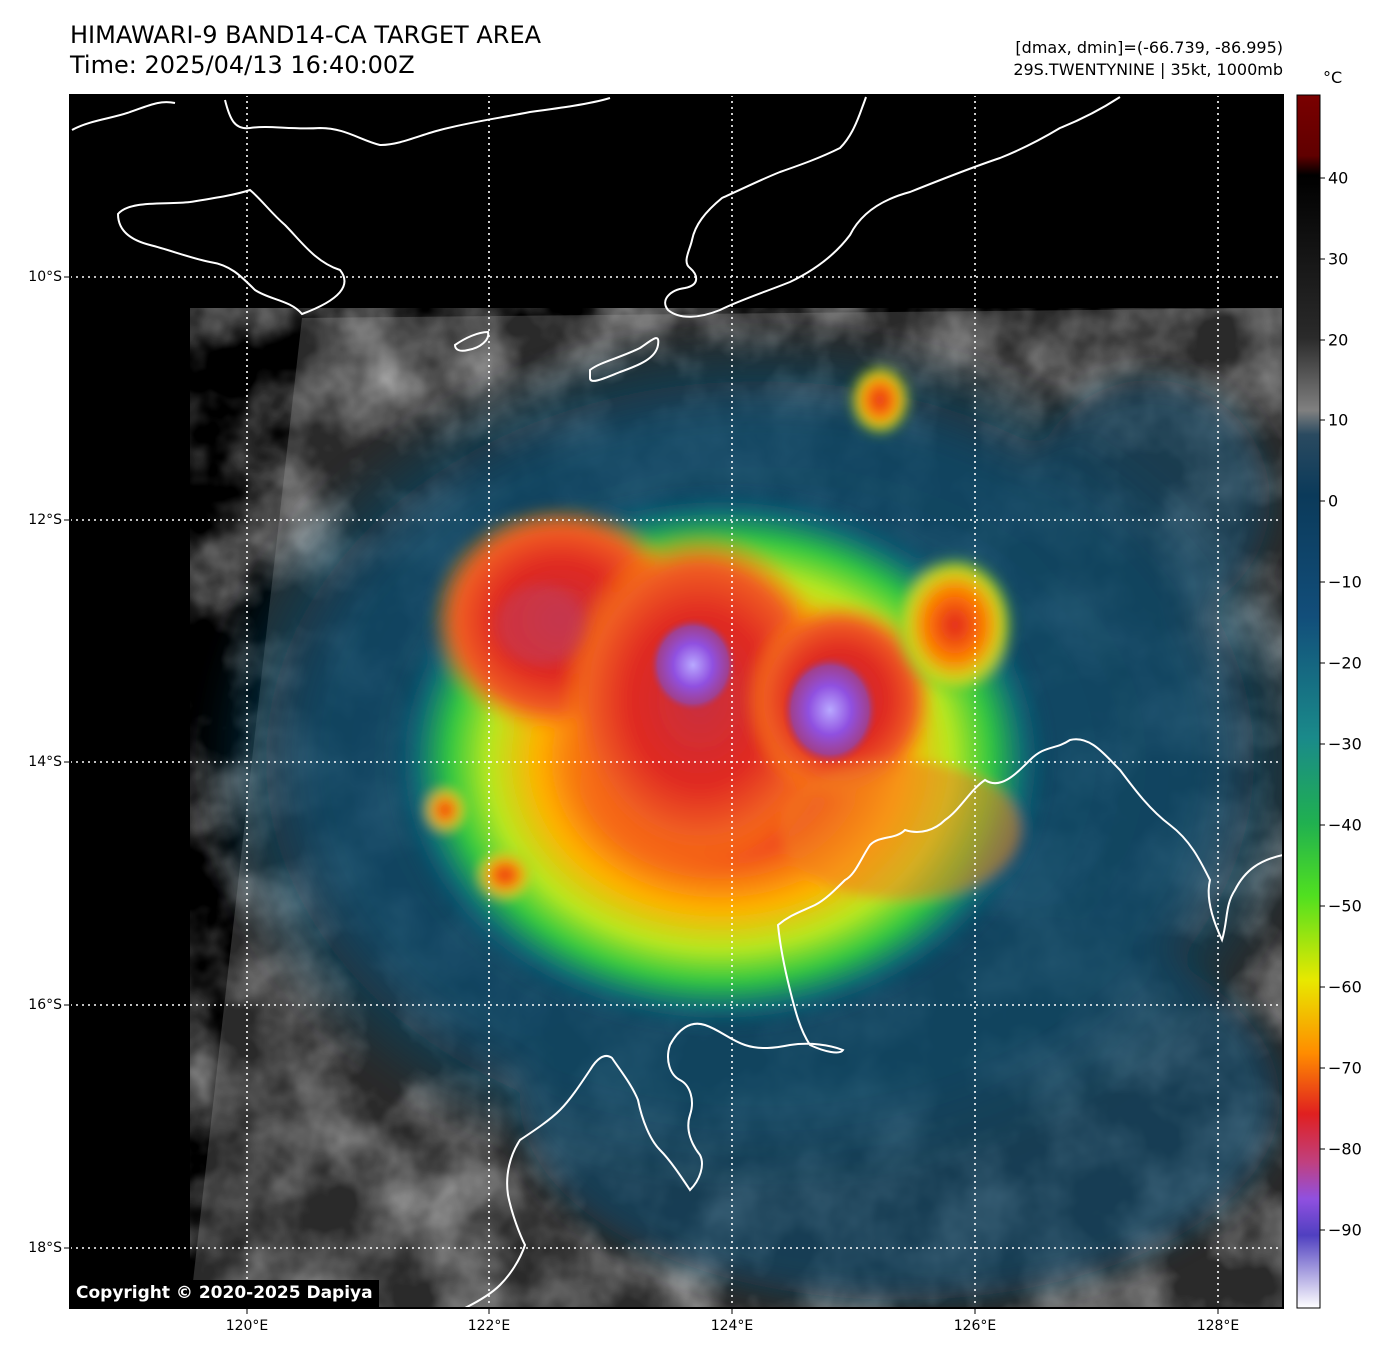  I want to click on colorbar-label: −80, so click(1345, 1149).